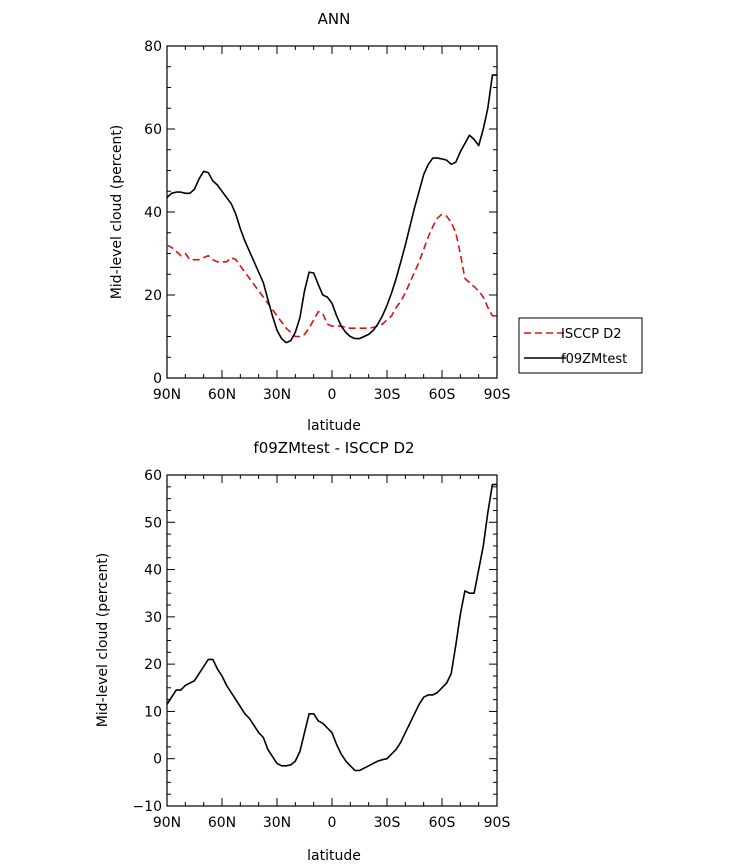 This screenshot has width=733, height=866. Describe the element at coordinates (153, 476) in the screenshot. I see `bottom-y-tick-label: 60` at that location.